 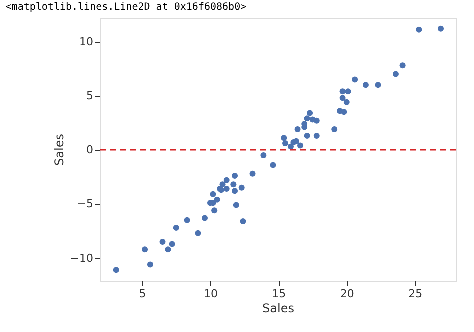 I want to click on y-tick-label: 5, so click(x=90, y=95).